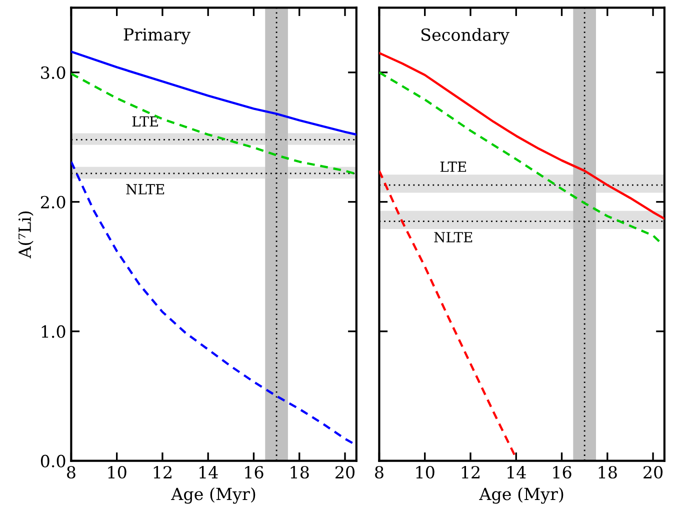  What do you see at coordinates (54, 331) in the screenshot?
I see `y-tick-label: 1.0` at bounding box center [54, 331].